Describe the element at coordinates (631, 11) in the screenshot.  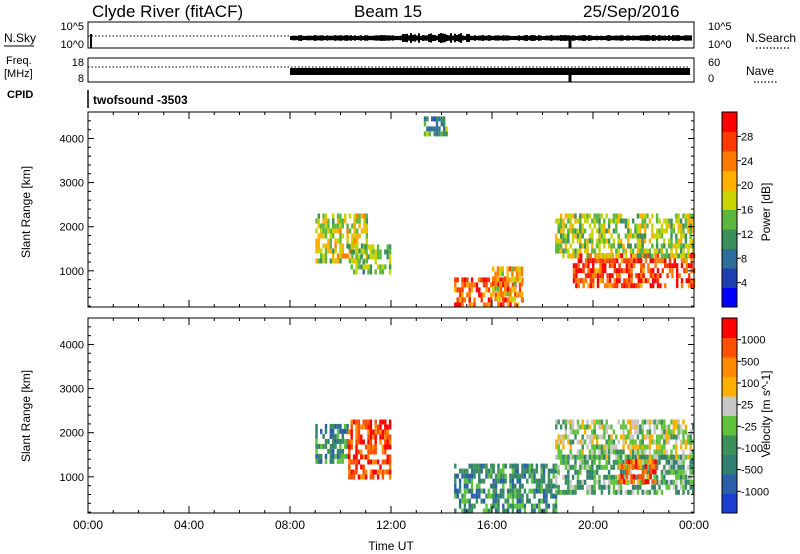
I see `date-title: 25/Sep/2016` at that location.